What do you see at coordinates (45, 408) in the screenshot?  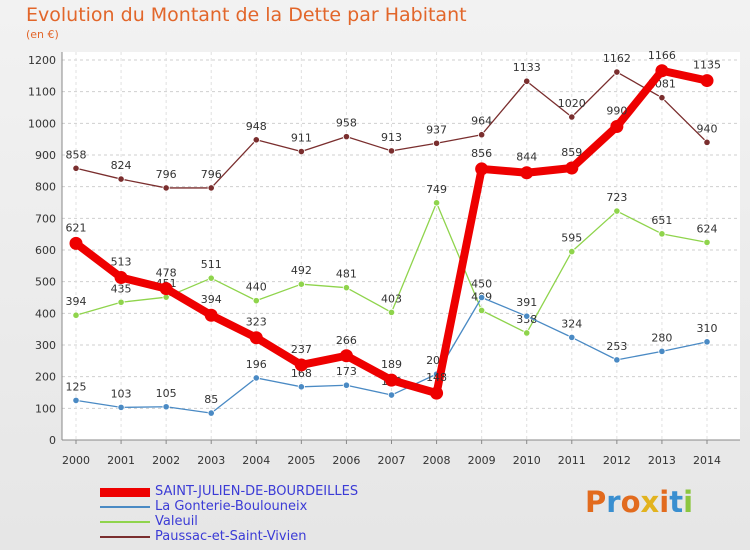 I see `y-tick-label: 100` at bounding box center [45, 408].